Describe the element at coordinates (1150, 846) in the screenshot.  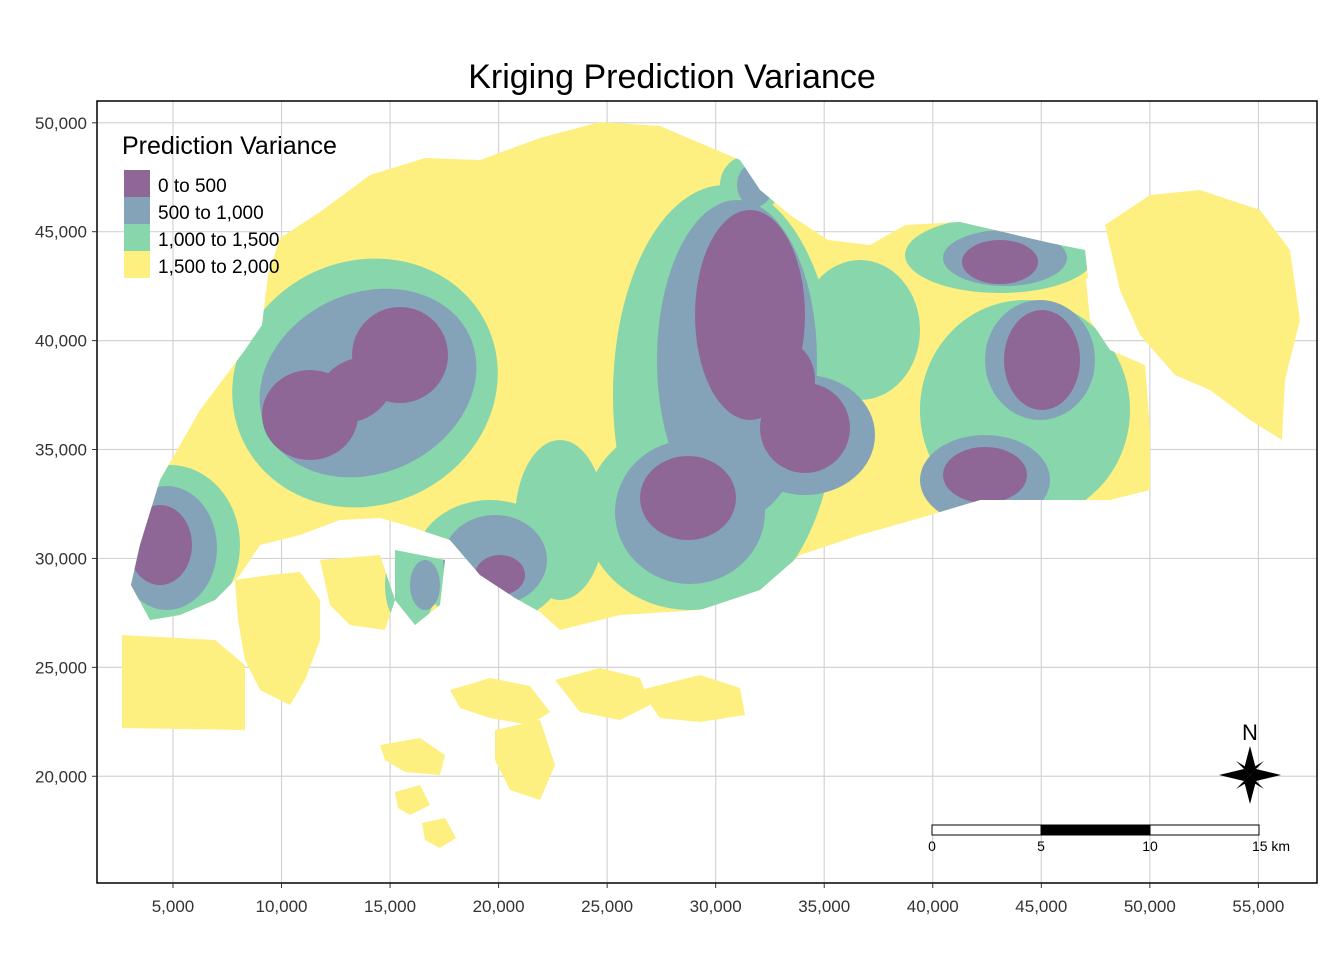
I see `scale-label: 10` at that location.